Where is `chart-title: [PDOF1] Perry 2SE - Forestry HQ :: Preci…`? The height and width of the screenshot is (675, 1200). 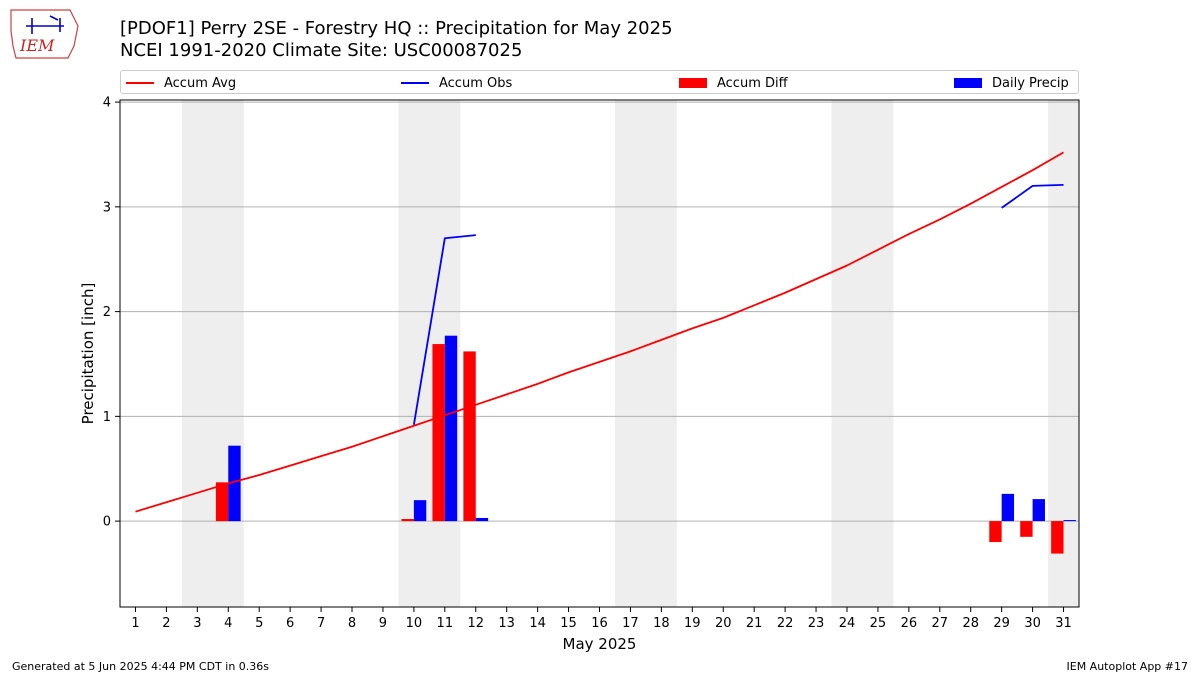
chart-title: [PDOF1] Perry 2SE - Forestry HQ :: Preci… is located at coordinates (396, 28).